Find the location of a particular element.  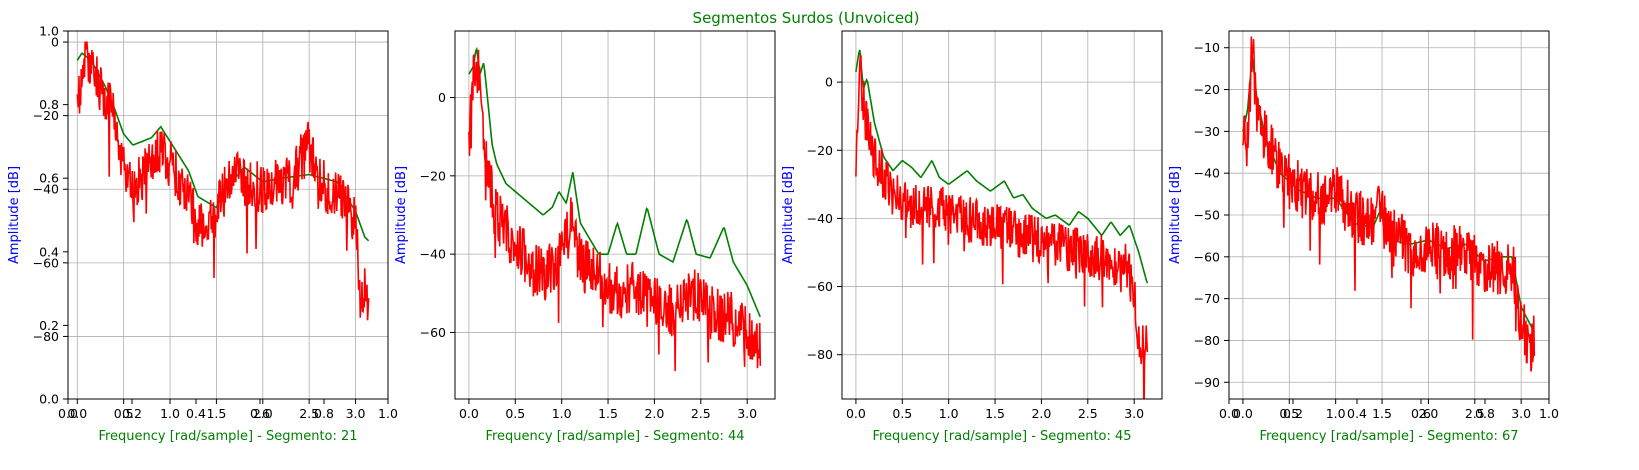

overlay-y-tick-label: 0.6 is located at coordinates (49, 178).